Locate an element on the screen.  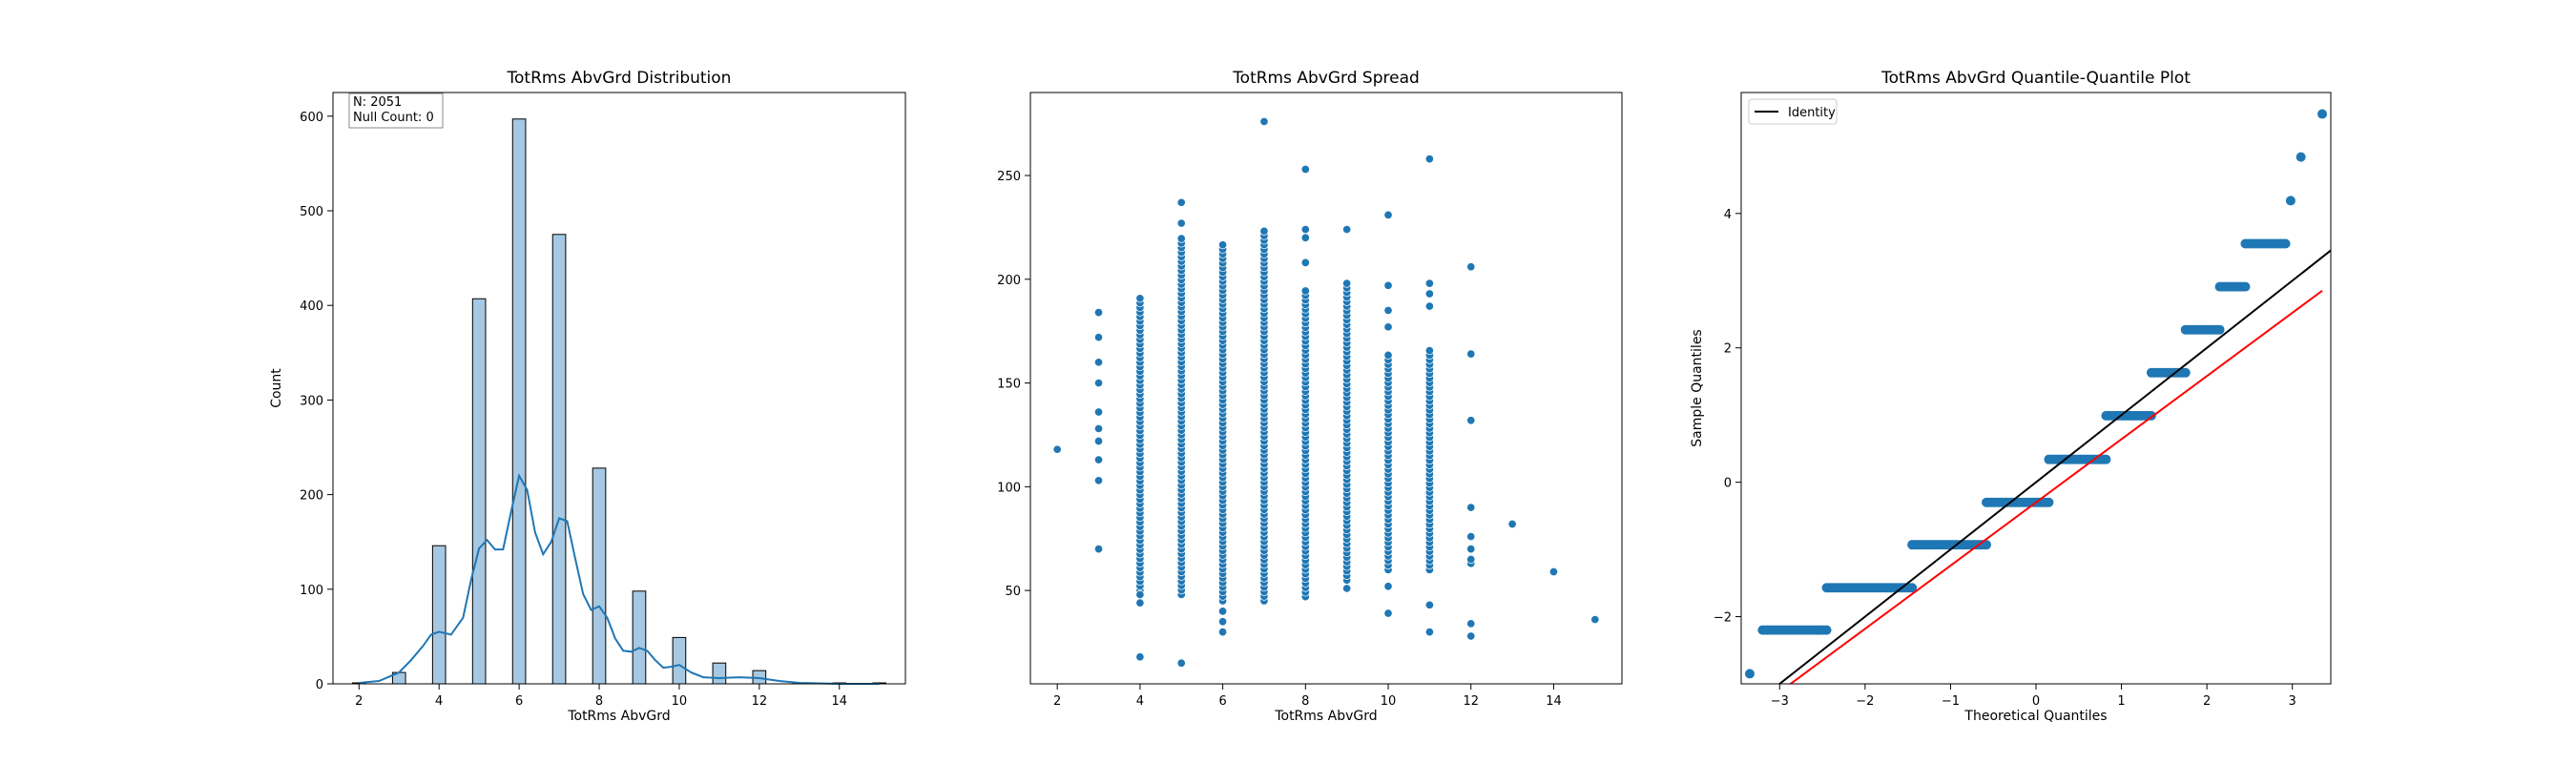
histogram-x-tick-label: 8 is located at coordinates (599, 701).